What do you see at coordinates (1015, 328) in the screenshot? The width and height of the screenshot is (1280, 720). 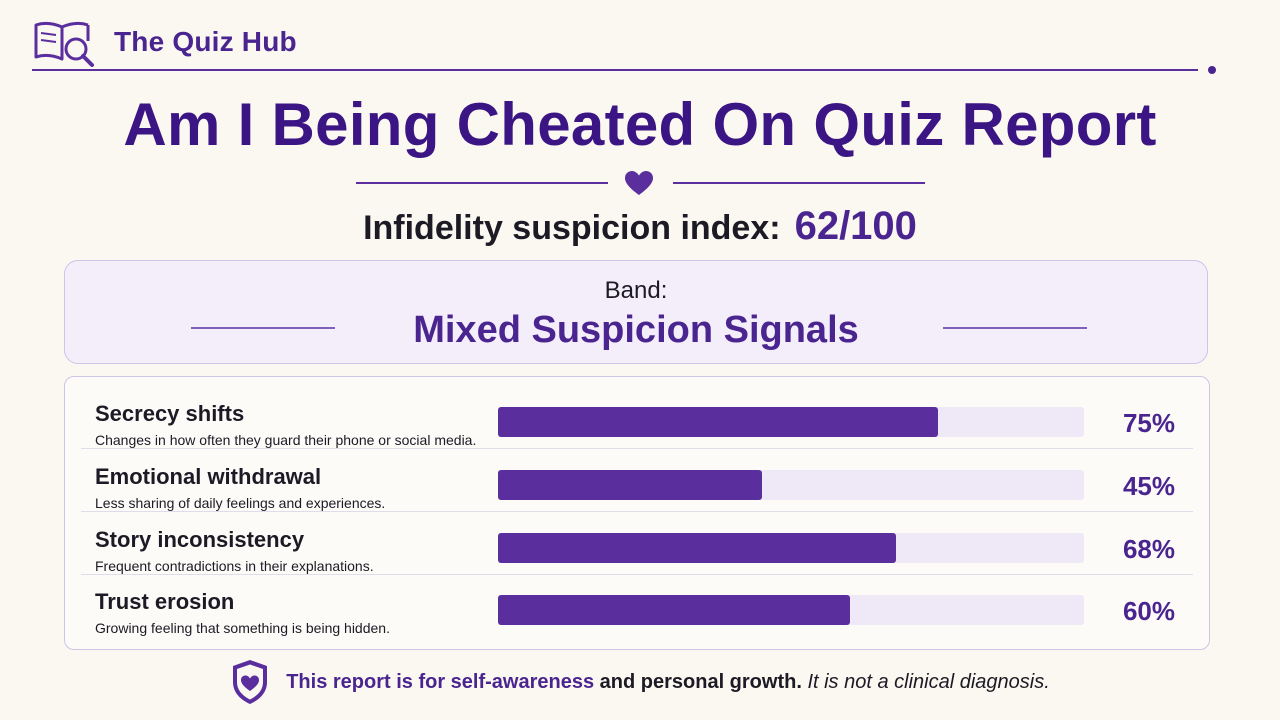 I see `band-divider-right` at bounding box center [1015, 328].